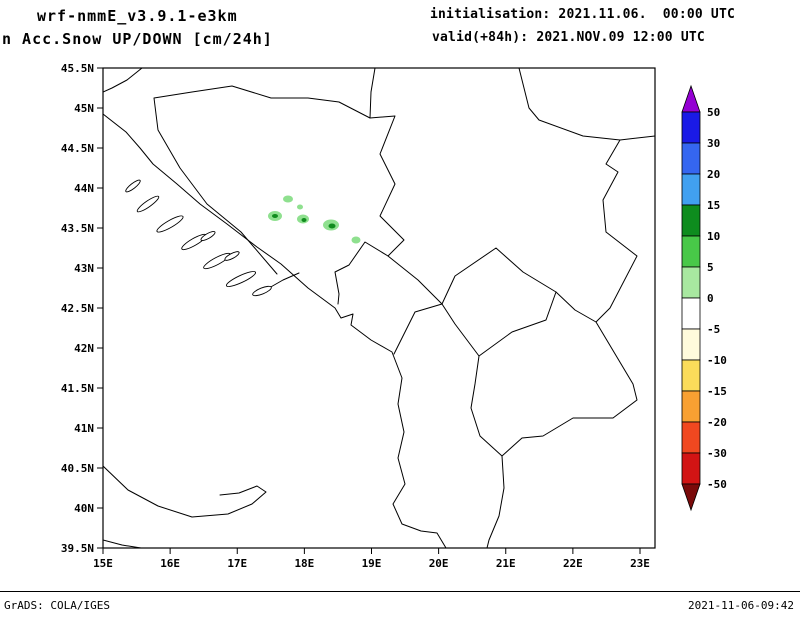 The height and width of the screenshot is (618, 800). I want to click on colorbar-arrow-up, so click(691, 98).